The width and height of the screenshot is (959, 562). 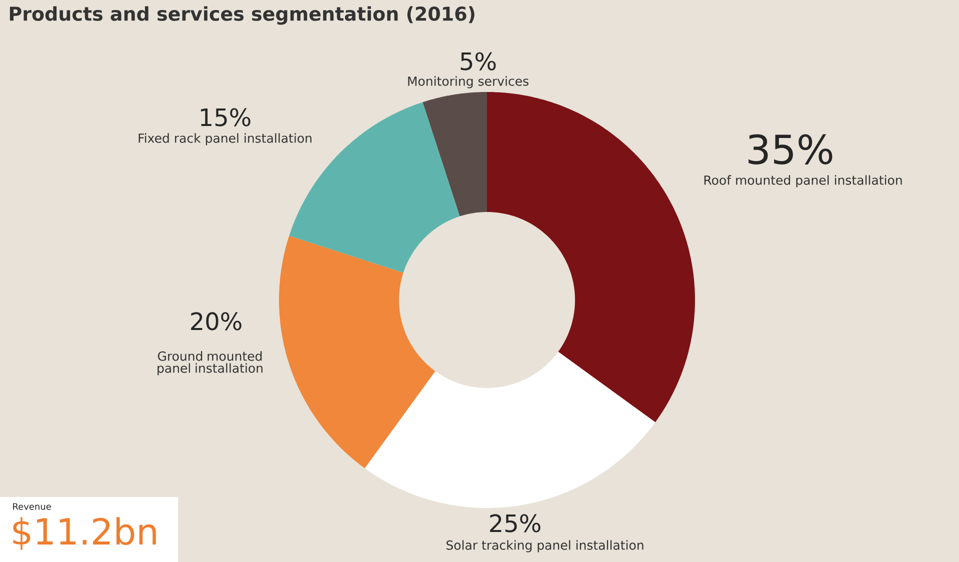 I want to click on data-label: 20%, so click(x=216, y=321).